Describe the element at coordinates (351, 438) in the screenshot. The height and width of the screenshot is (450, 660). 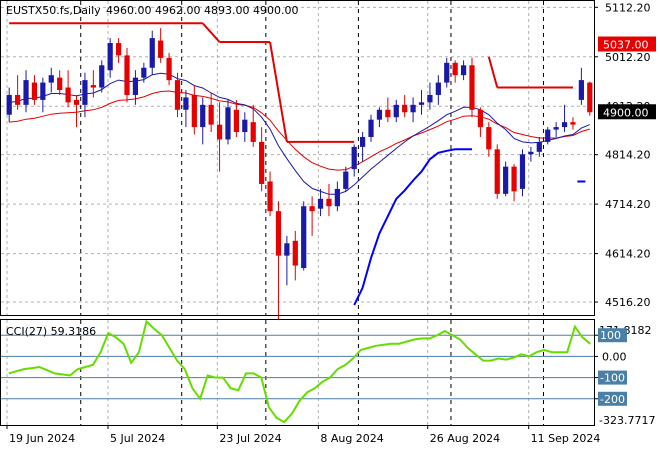
I see `time-tick-label: 8 Aug 2024` at that location.